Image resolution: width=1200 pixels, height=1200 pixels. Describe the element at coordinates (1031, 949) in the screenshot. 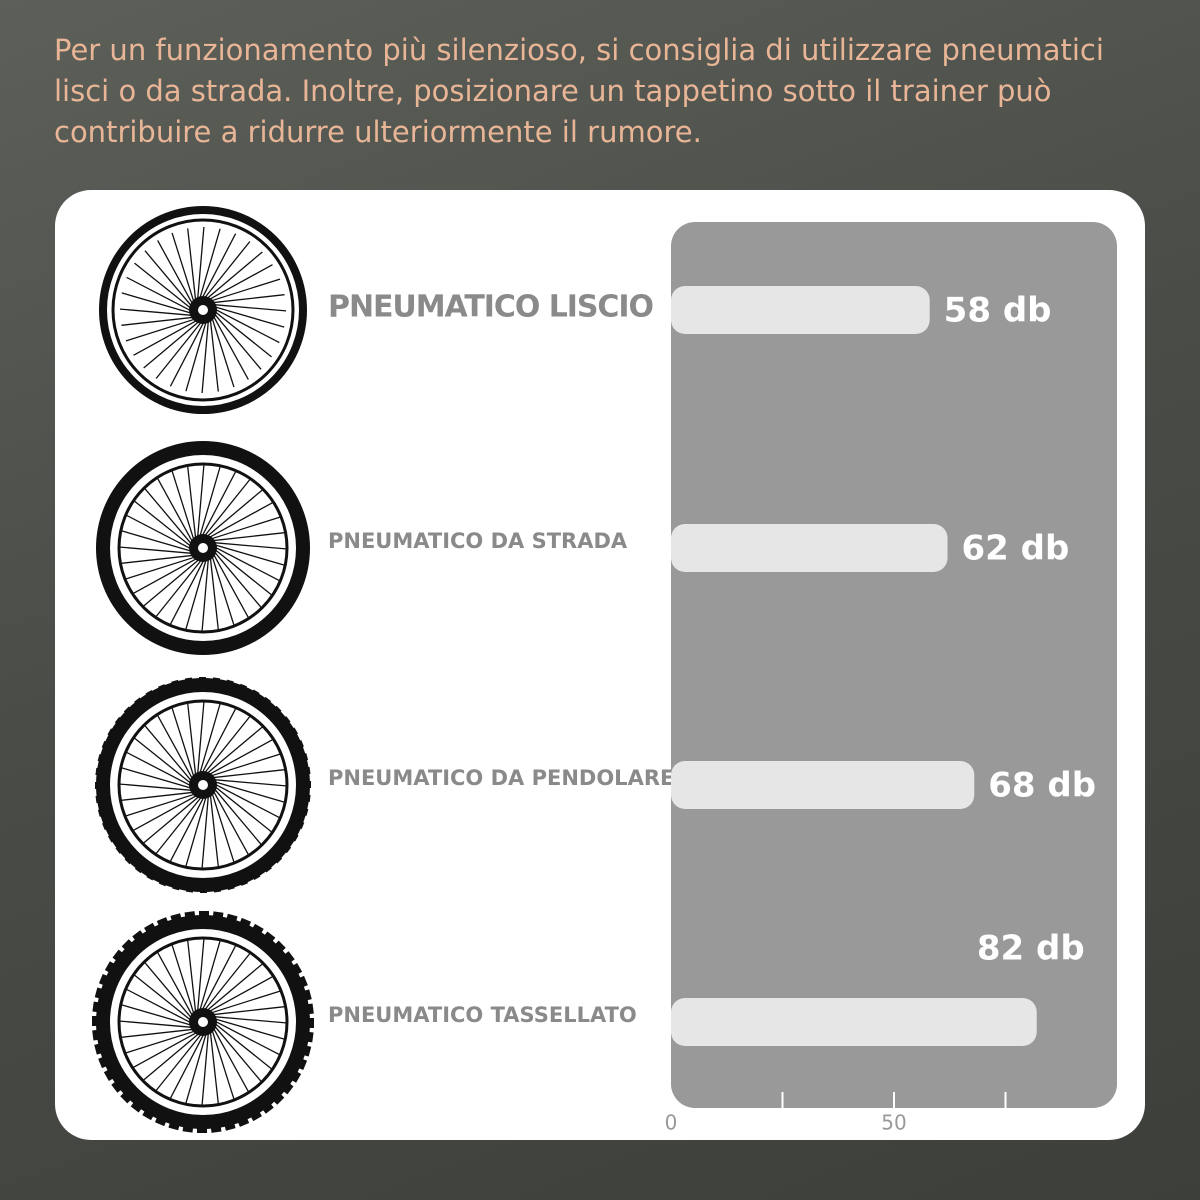

I see `value-label: 82 db` at that location.